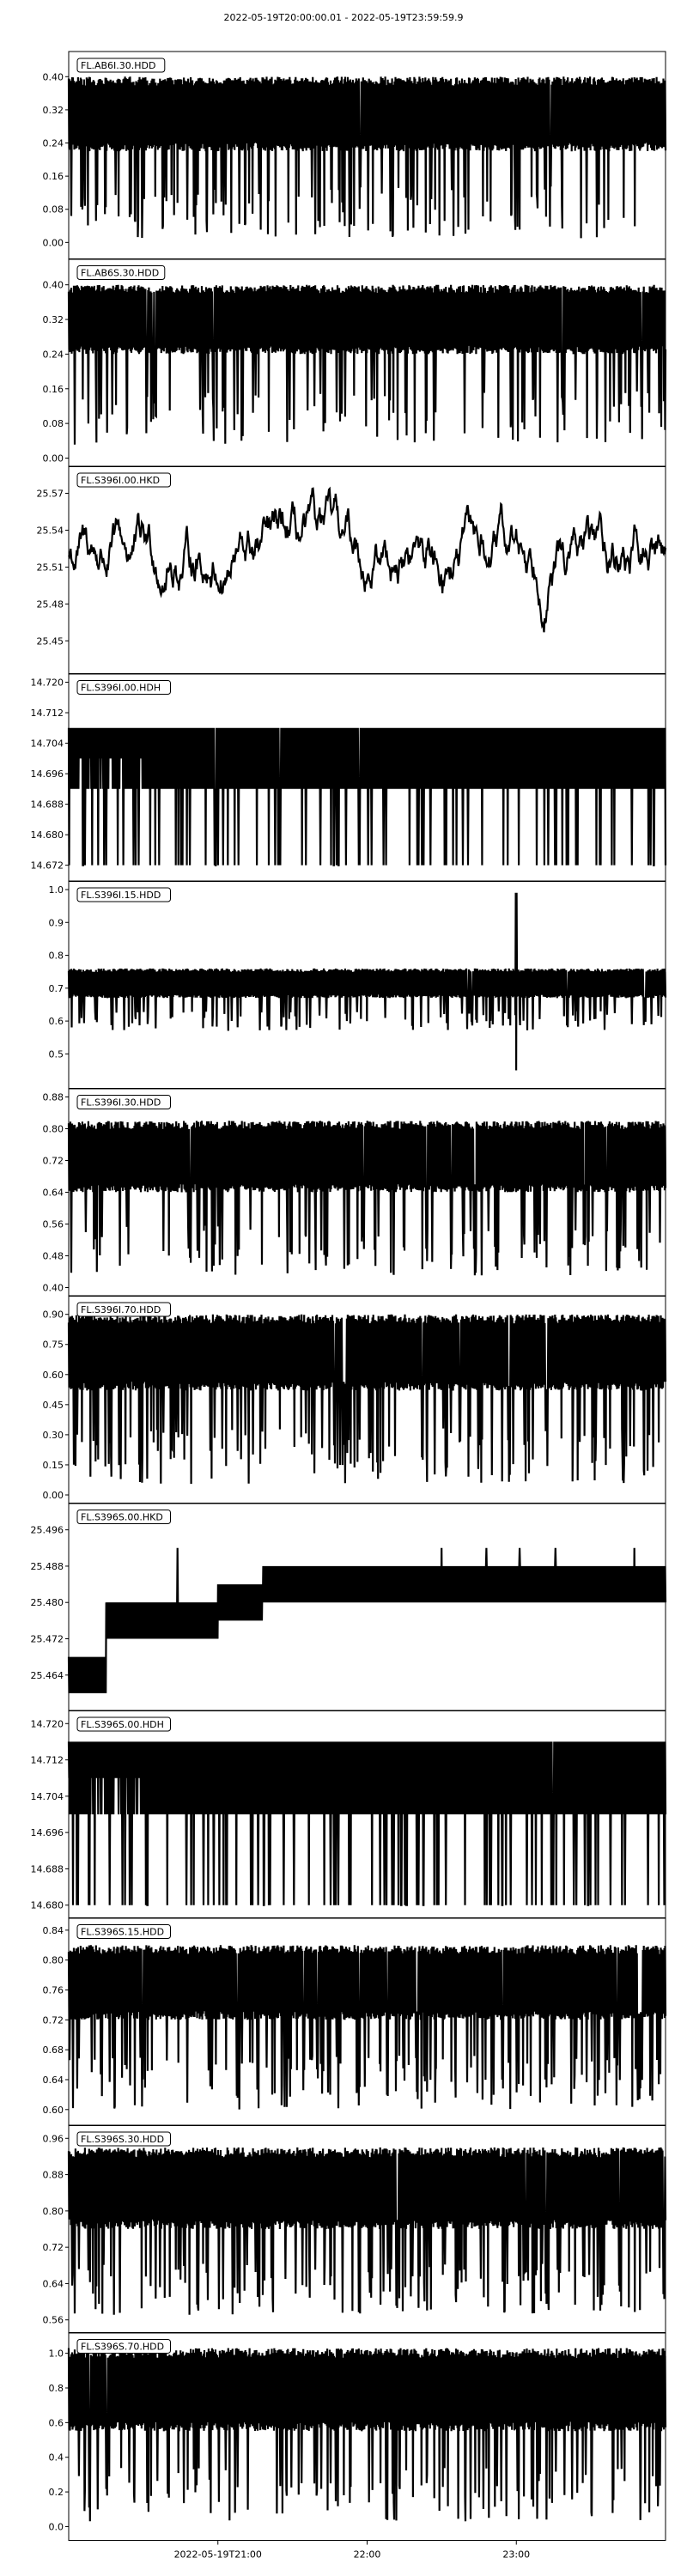  What do you see at coordinates (53, 1931) in the screenshot?
I see `y-tick-label: 0.84` at bounding box center [53, 1931].